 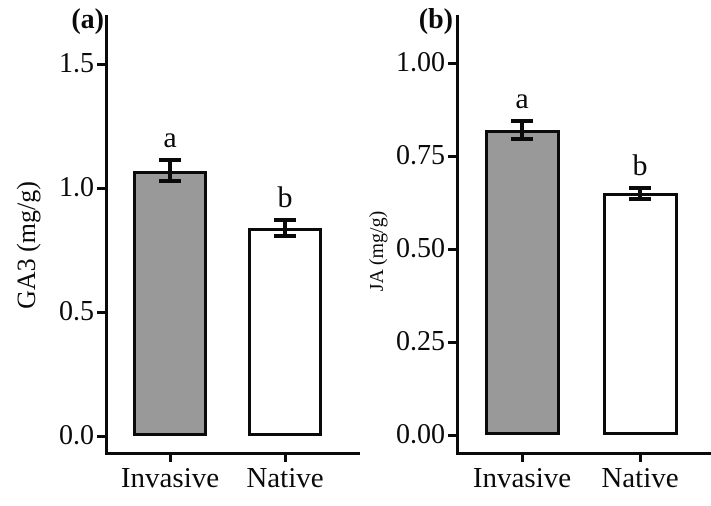 What do you see at coordinates (420, 434) in the screenshot?
I see `y-tick-label: 0.00` at bounding box center [420, 434].